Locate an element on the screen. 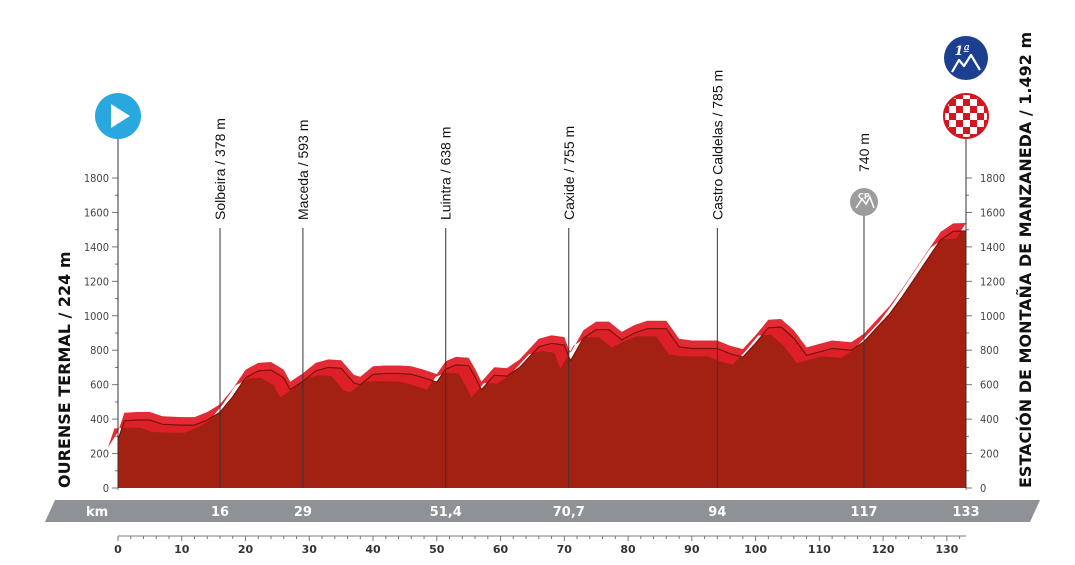  x-tick-label: 130 is located at coordinates (946, 549).